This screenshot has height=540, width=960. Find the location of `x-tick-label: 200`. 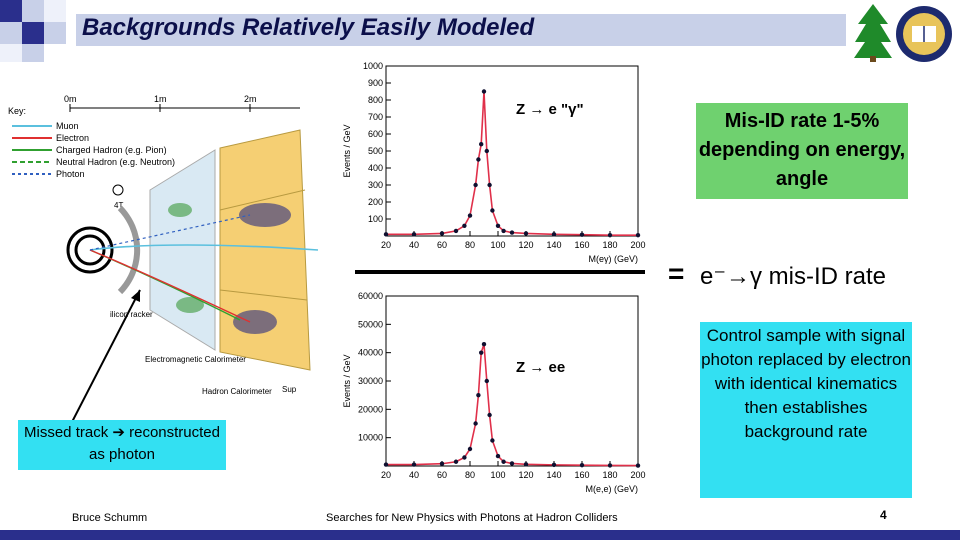

x-tick-label: 200 is located at coordinates (637, 475).